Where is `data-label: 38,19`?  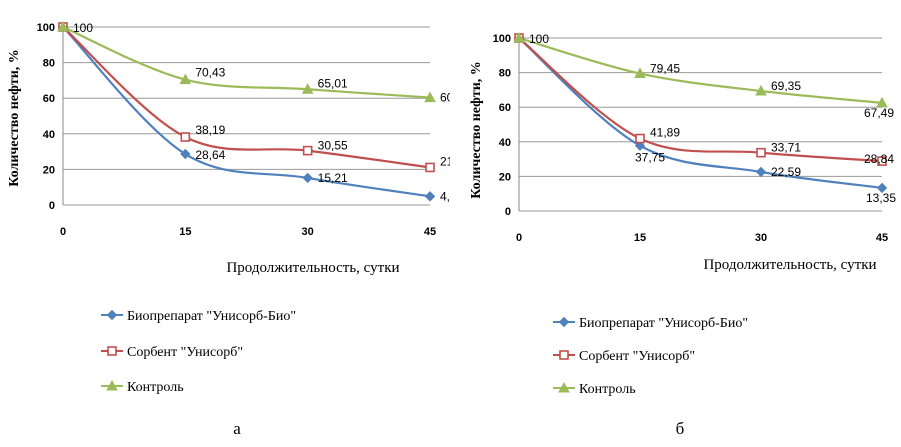
data-label: 38,19 is located at coordinates (210, 130).